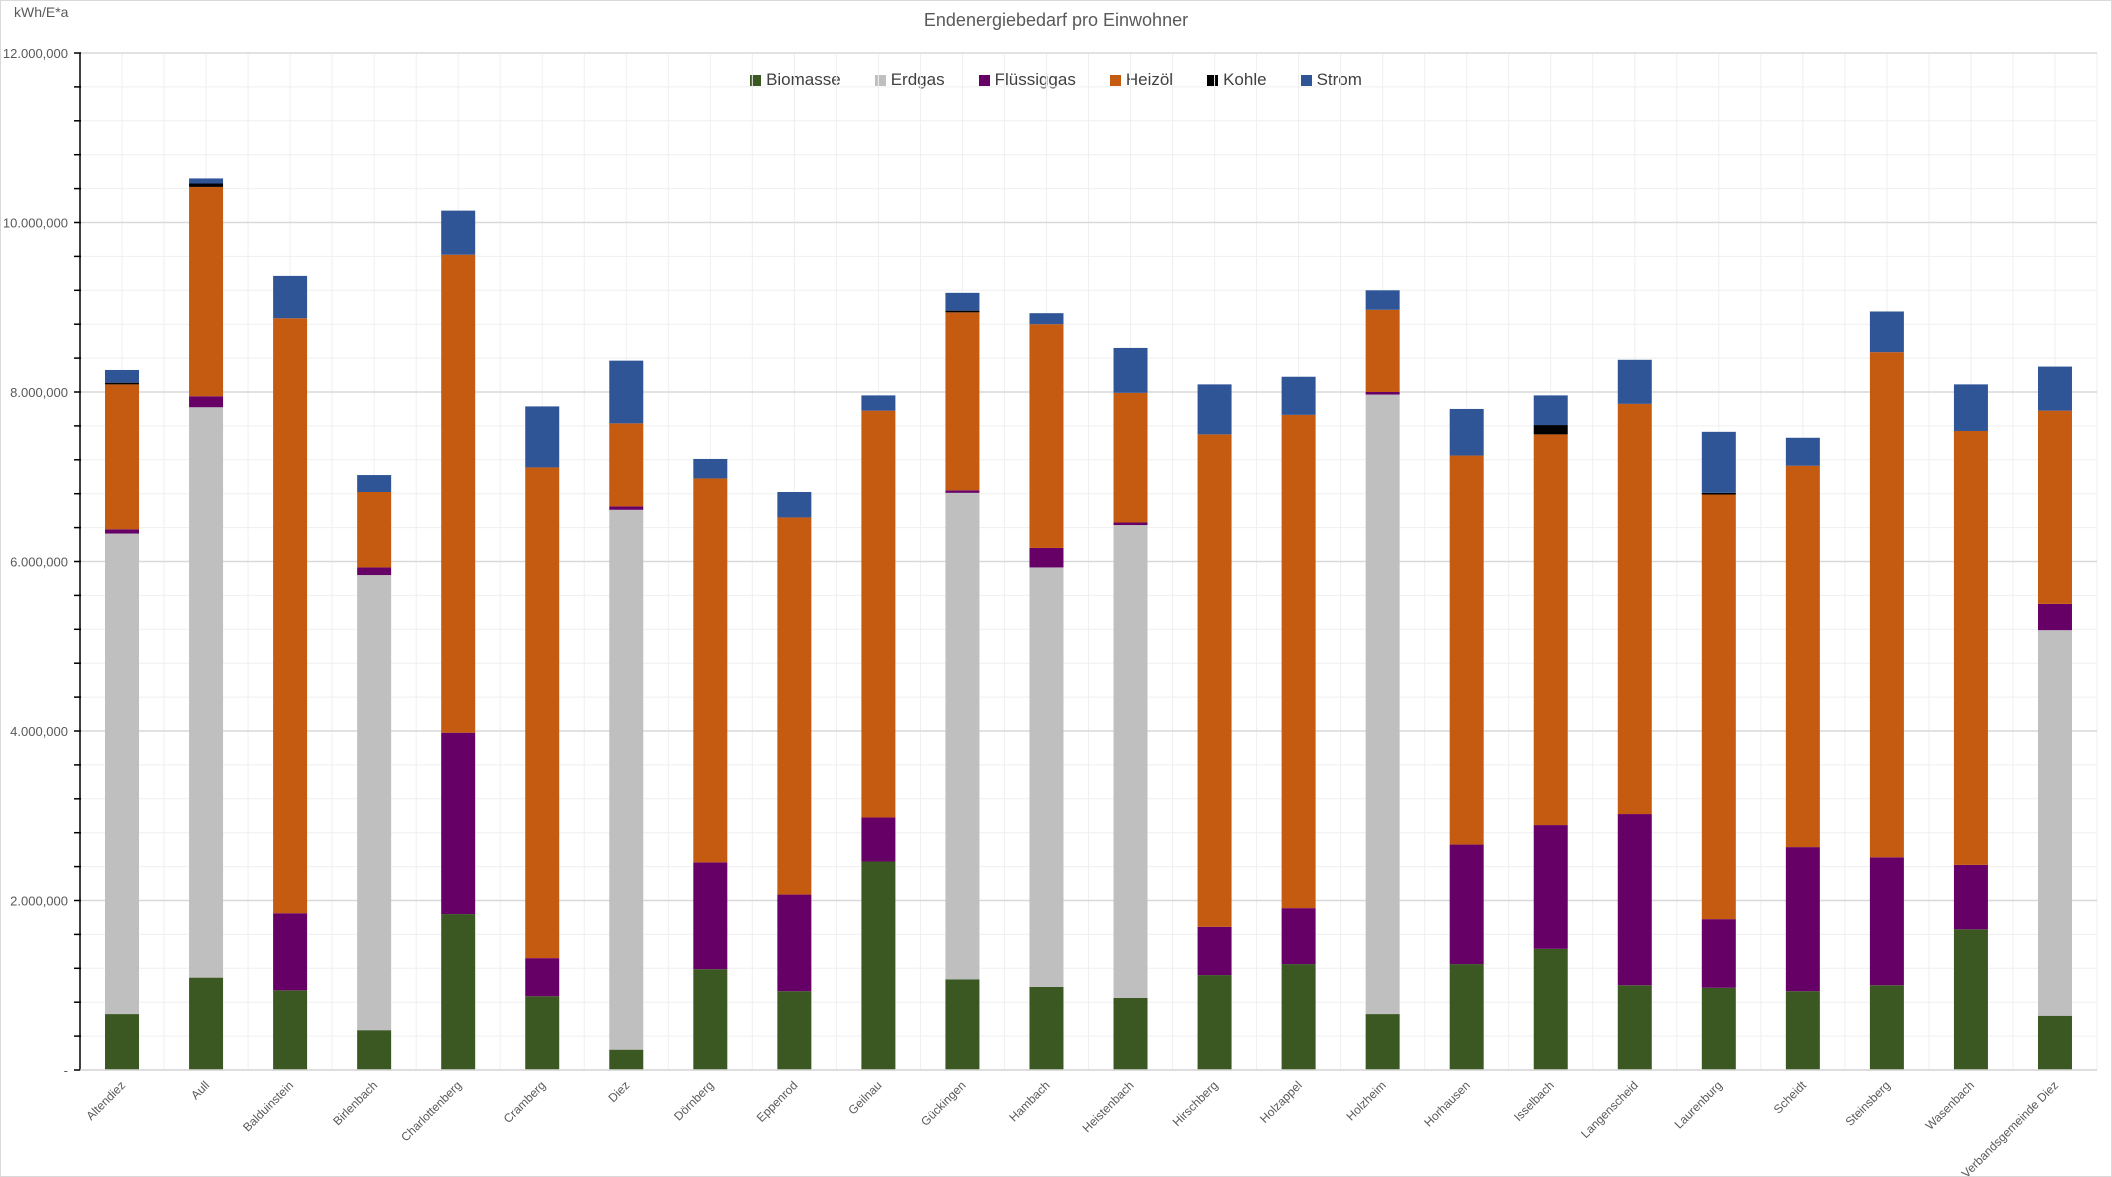 The height and width of the screenshot is (1177, 2112). Describe the element at coordinates (693, 1100) in the screenshot. I see `x-tick-label: Dörnberg` at that location.